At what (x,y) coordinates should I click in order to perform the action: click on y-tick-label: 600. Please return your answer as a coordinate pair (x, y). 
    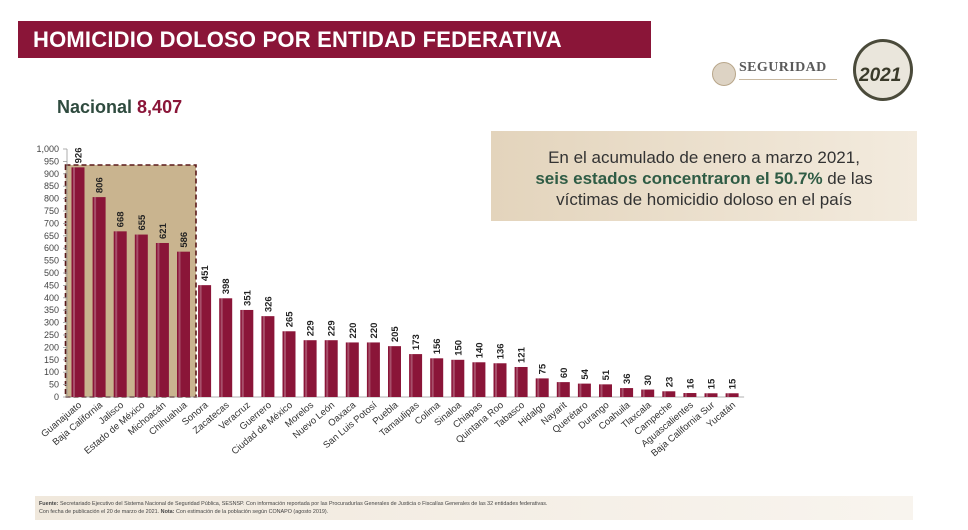
    Looking at the image, I should click on (51, 248).